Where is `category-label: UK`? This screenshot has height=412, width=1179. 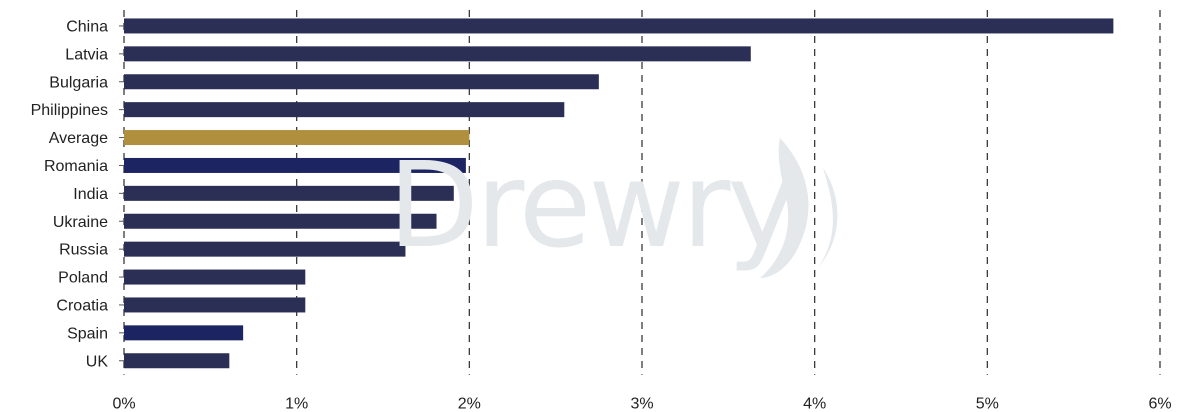
category-label: UK is located at coordinates (97, 361).